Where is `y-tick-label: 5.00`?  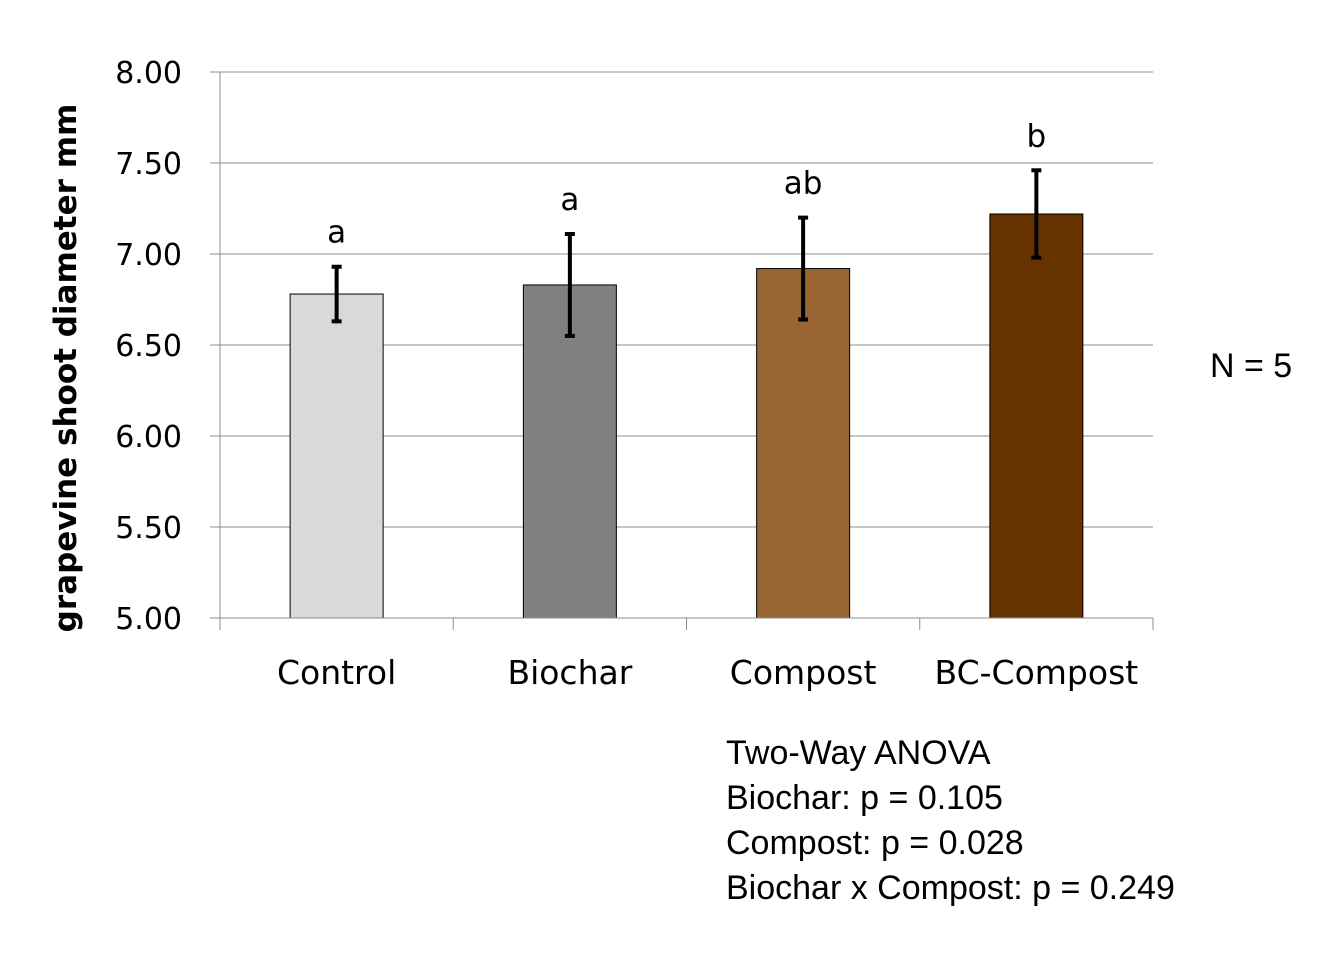 y-tick-label: 5.00 is located at coordinates (148, 619).